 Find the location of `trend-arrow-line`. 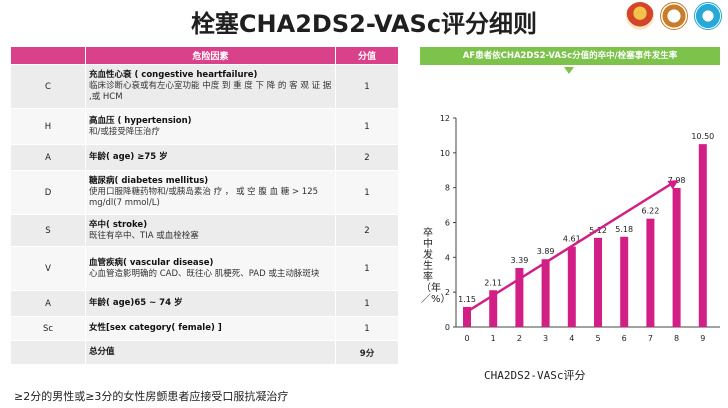

trend-arrow-line is located at coordinates (569, 248).